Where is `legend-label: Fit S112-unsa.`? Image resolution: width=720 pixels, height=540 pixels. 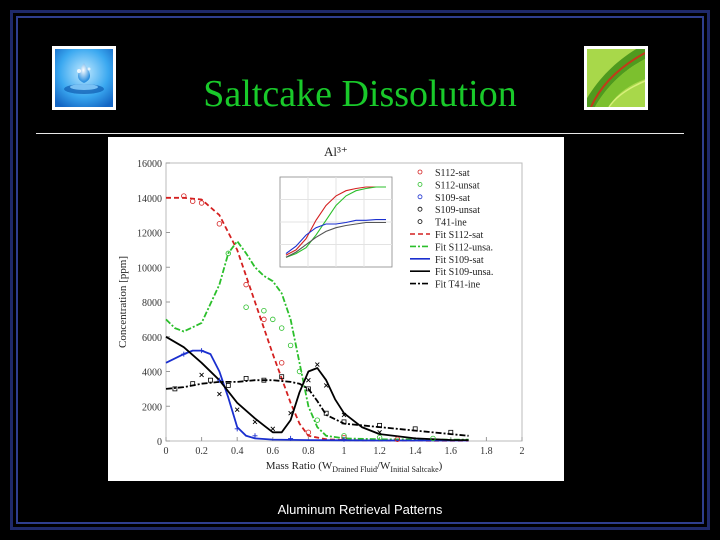
legend-label: Fit S112-unsa. is located at coordinates (464, 247).